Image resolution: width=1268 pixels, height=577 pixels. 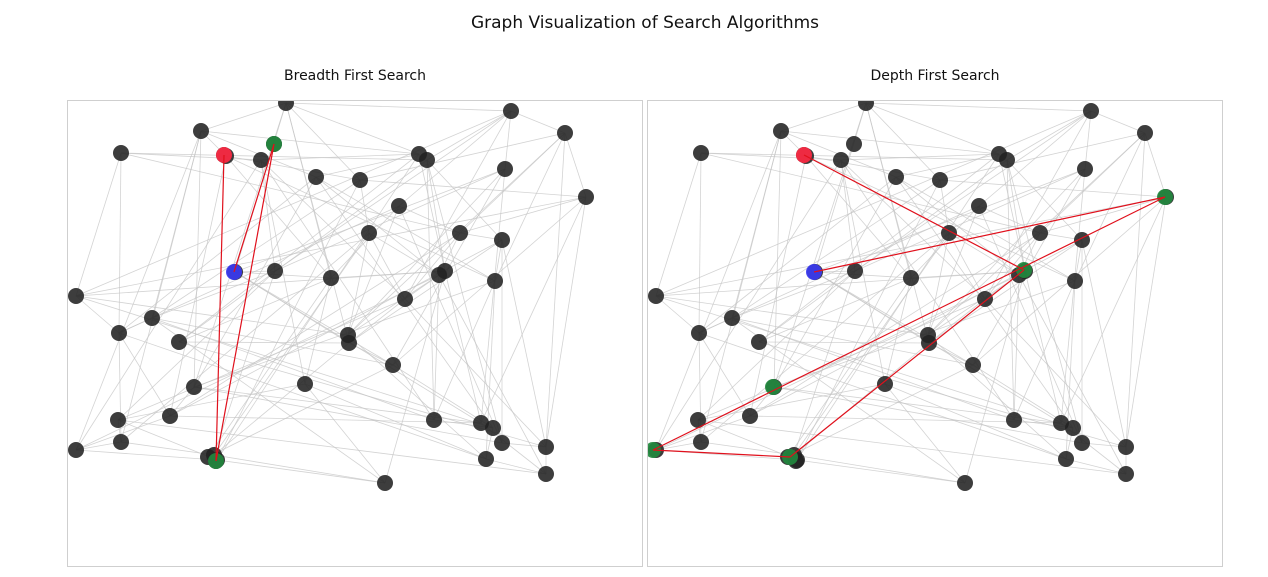 I want to click on bfs-path-edge, so click(x=254, y=208).